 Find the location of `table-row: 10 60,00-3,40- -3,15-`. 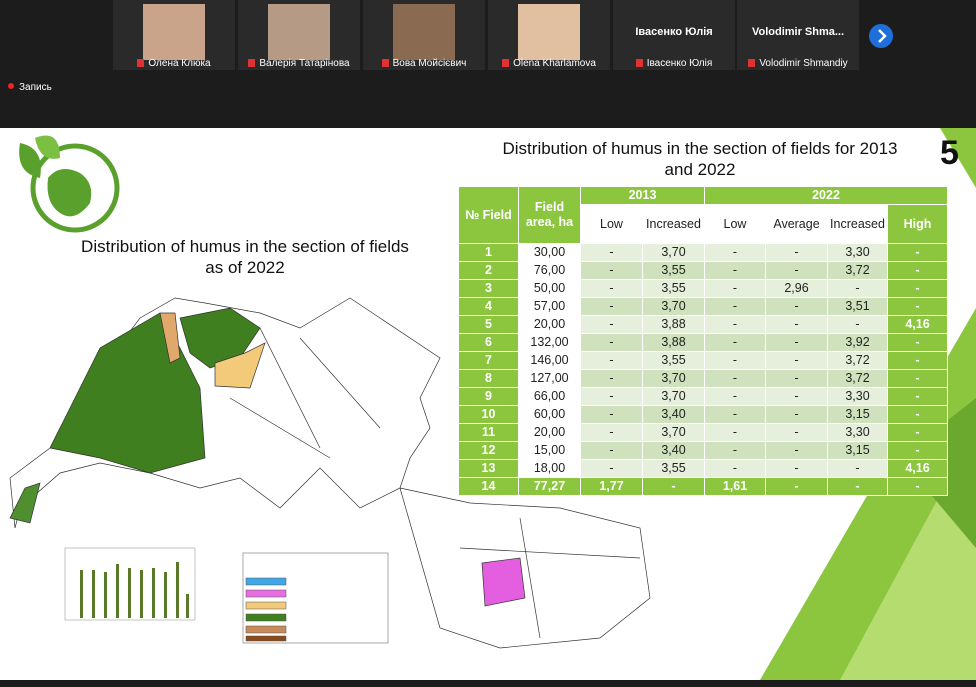

table-row: 10 60,00-3,40- -3,15- is located at coordinates (703, 414).